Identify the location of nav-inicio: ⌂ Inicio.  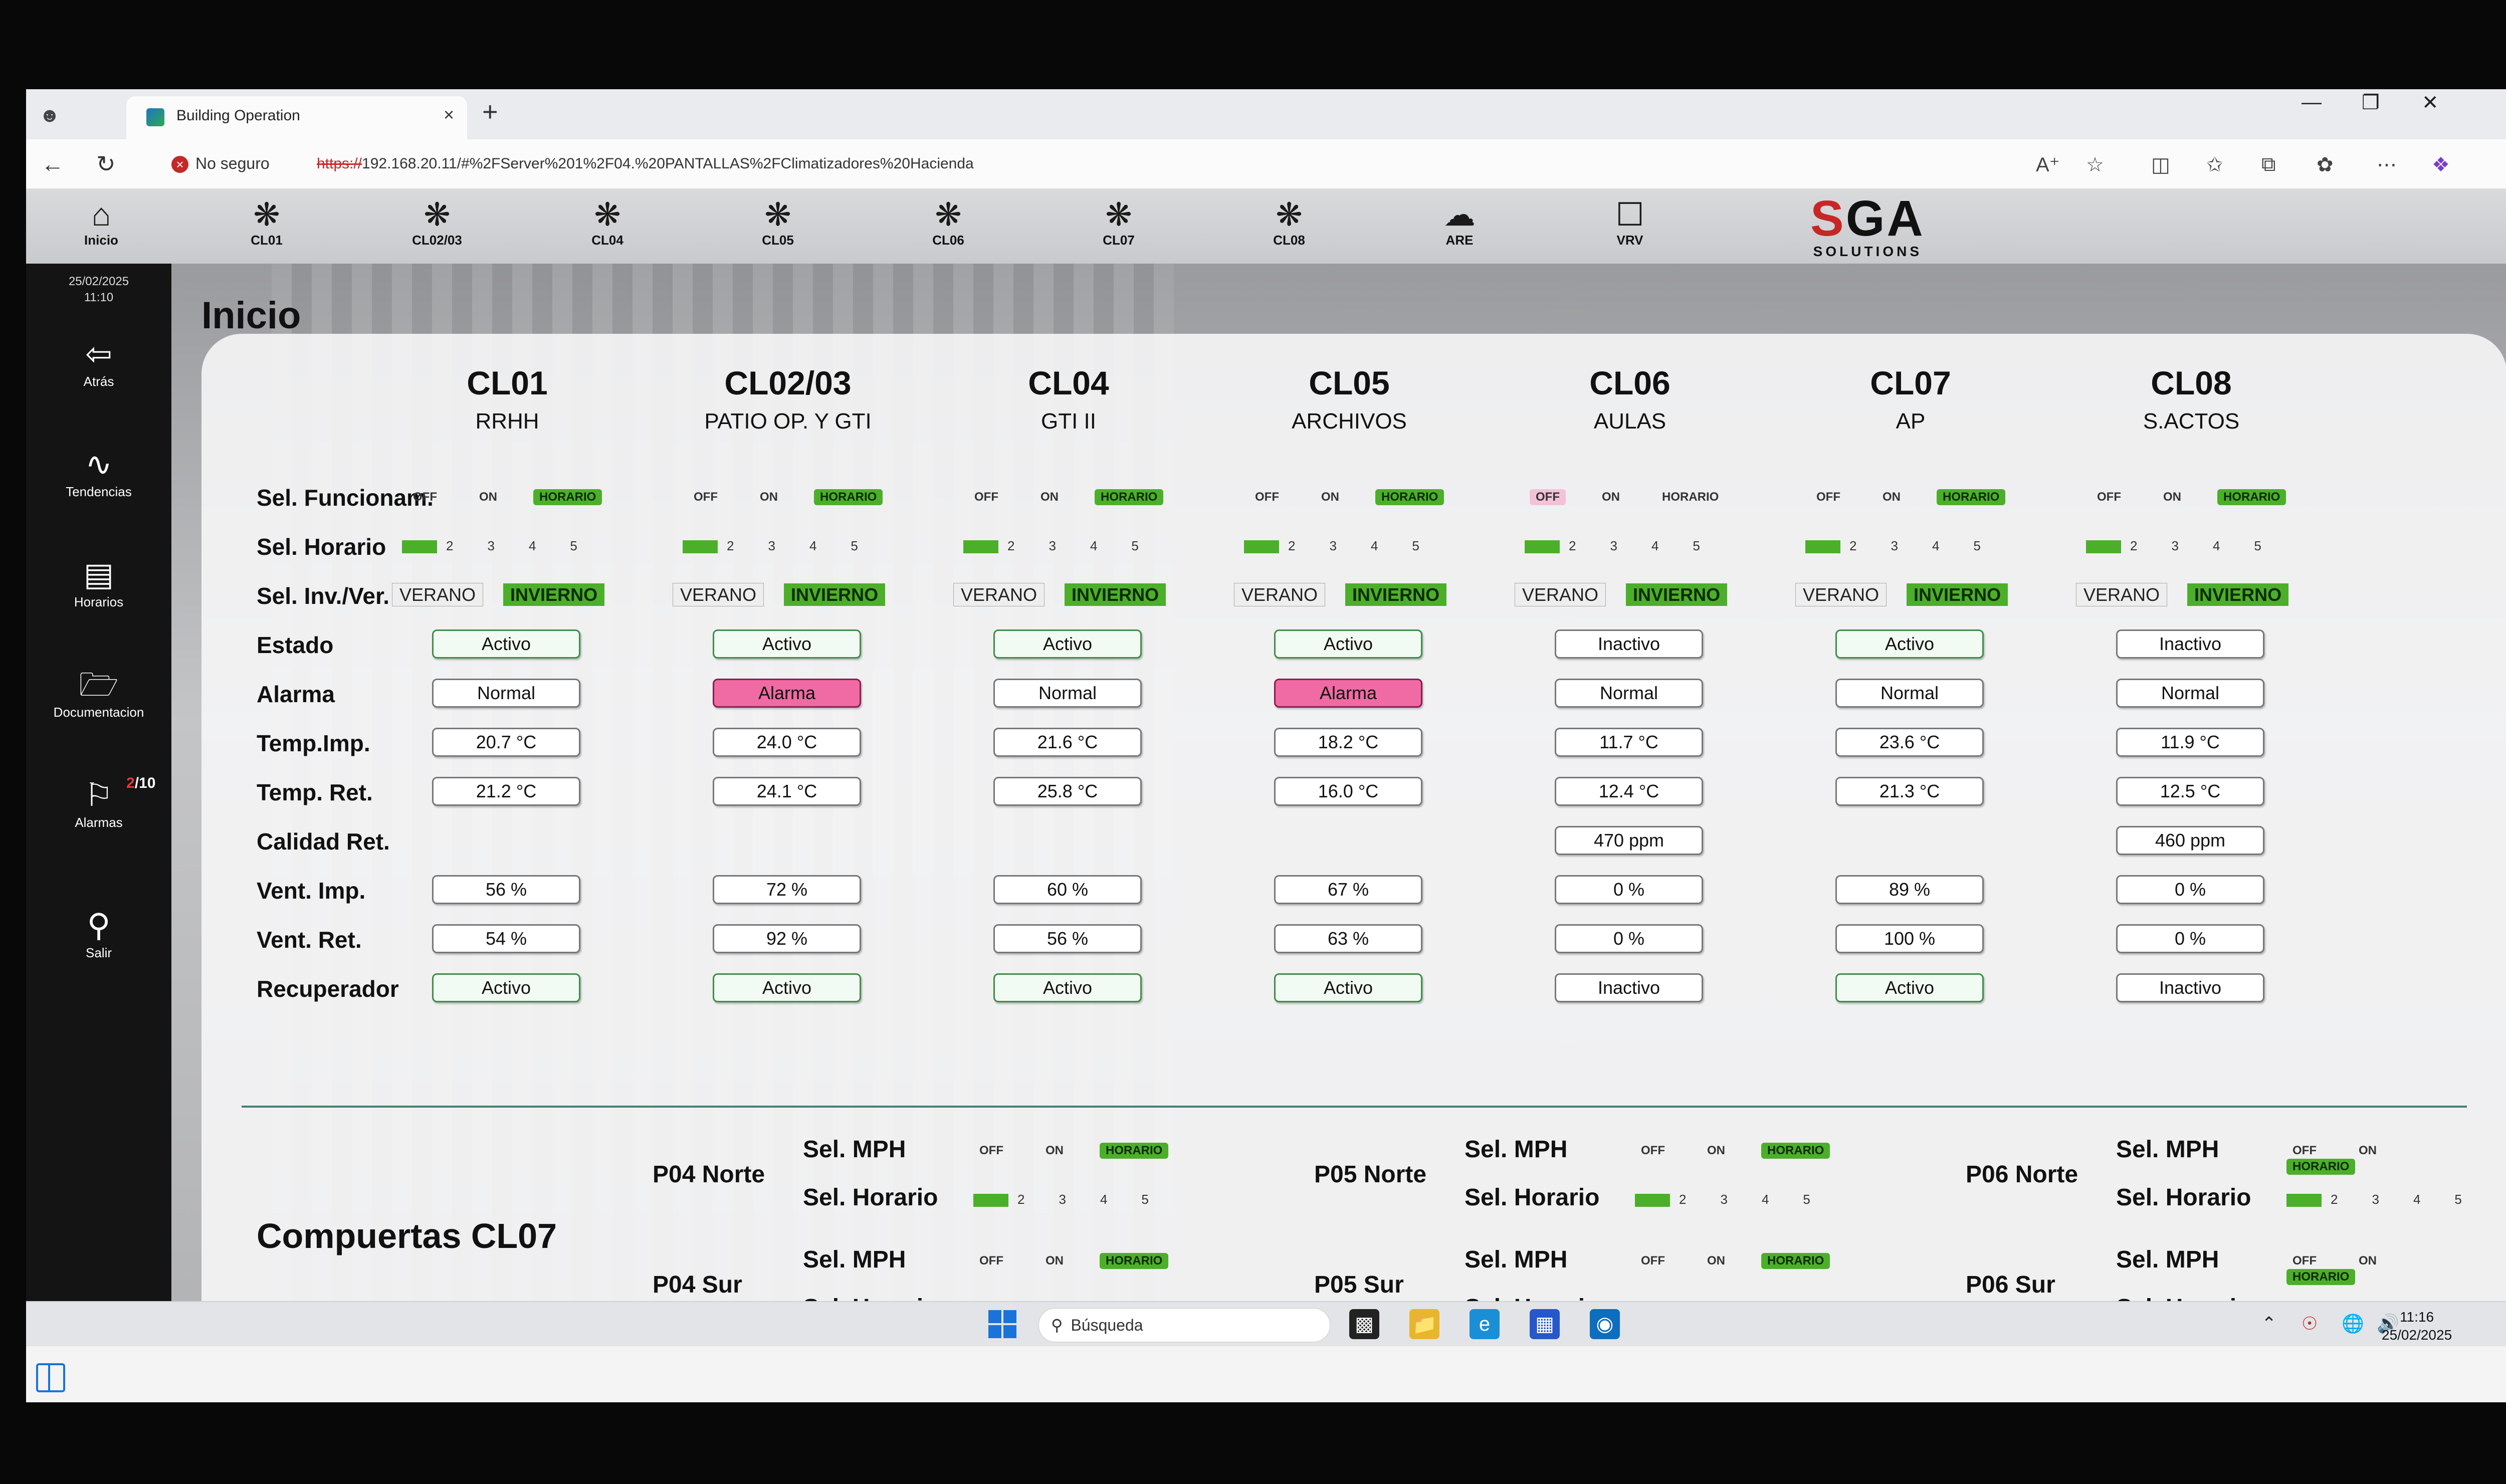
(101, 222).